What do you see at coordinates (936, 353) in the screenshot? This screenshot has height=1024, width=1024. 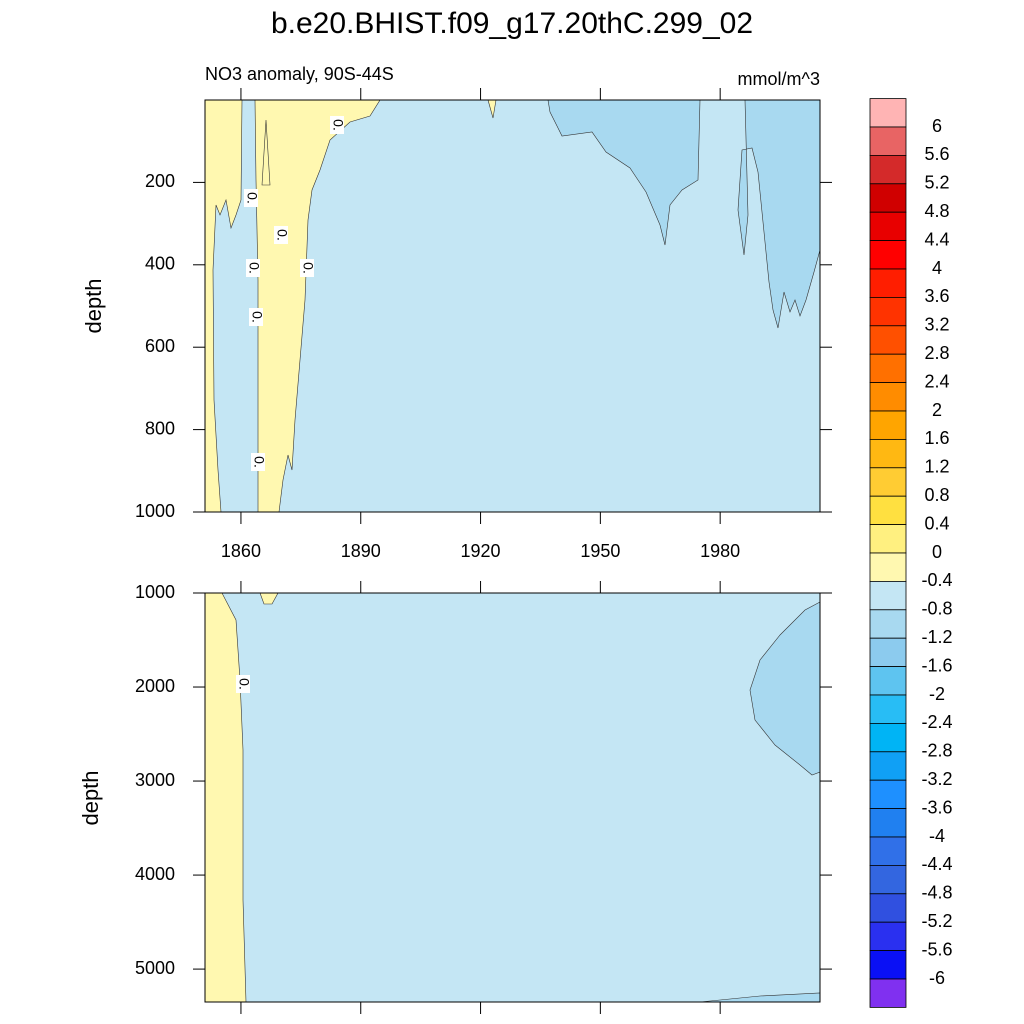 I see `colorbar-label: 2.8` at bounding box center [936, 353].